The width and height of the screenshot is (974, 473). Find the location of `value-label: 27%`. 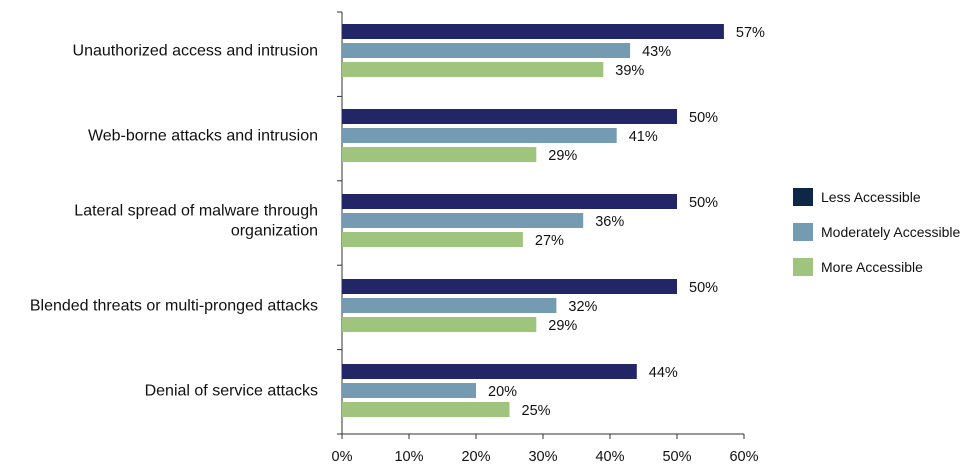

value-label: 27% is located at coordinates (549, 241).